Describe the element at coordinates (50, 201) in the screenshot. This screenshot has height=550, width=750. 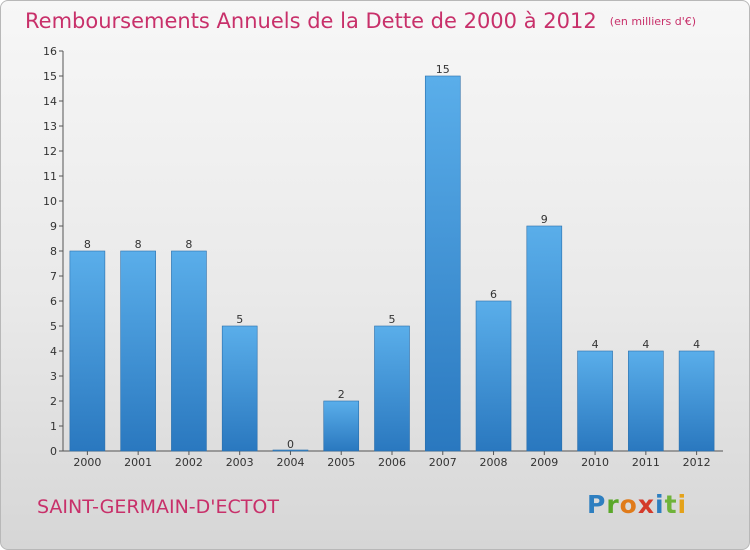
I see `y-tick-label: 10` at that location.